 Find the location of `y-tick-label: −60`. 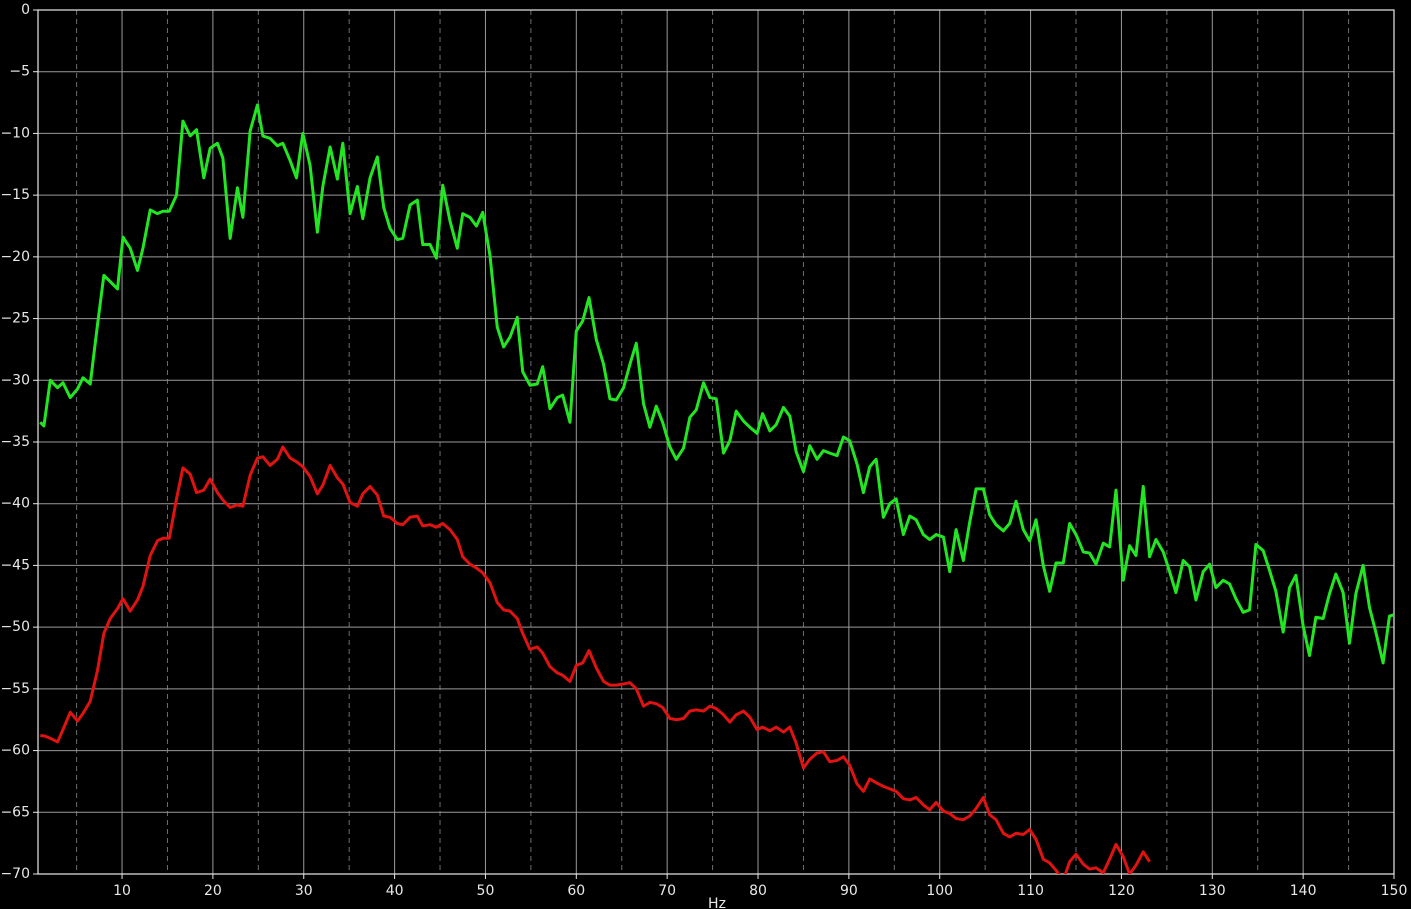

y-tick-label: −60 is located at coordinates (15, 751).